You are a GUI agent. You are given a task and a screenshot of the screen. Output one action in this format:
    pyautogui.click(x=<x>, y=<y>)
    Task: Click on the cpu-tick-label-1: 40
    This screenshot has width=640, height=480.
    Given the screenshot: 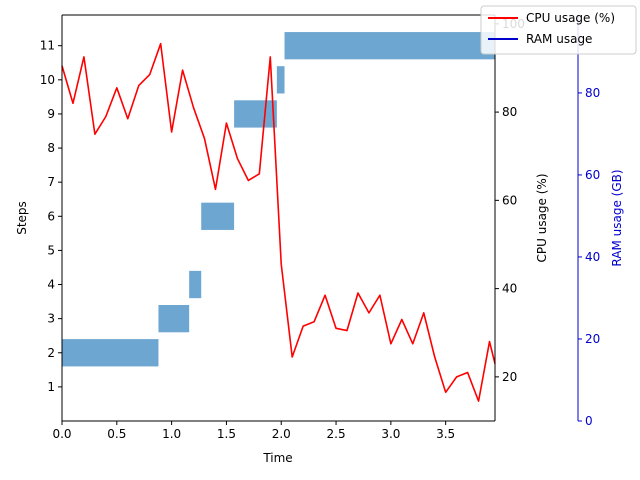 What is the action you would take?
    pyautogui.click(x=509, y=289)
    